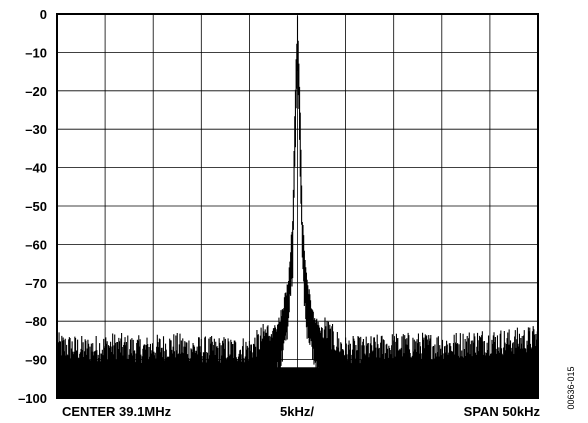  I want to click on y-tick-label: –50, so click(36, 206).